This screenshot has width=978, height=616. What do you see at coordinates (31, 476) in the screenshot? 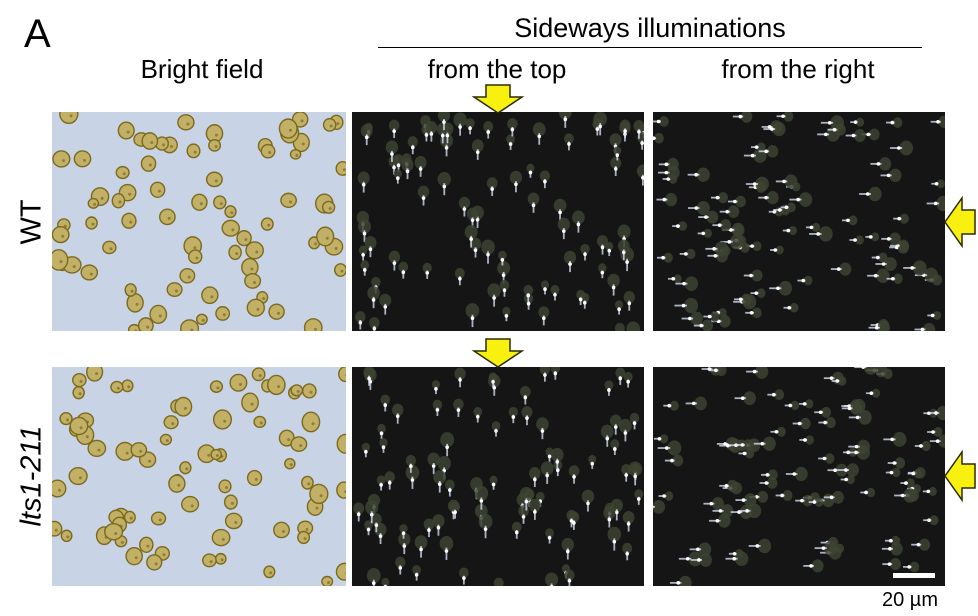
I see `row-label-lts1-211: lts1-211` at bounding box center [31, 476].